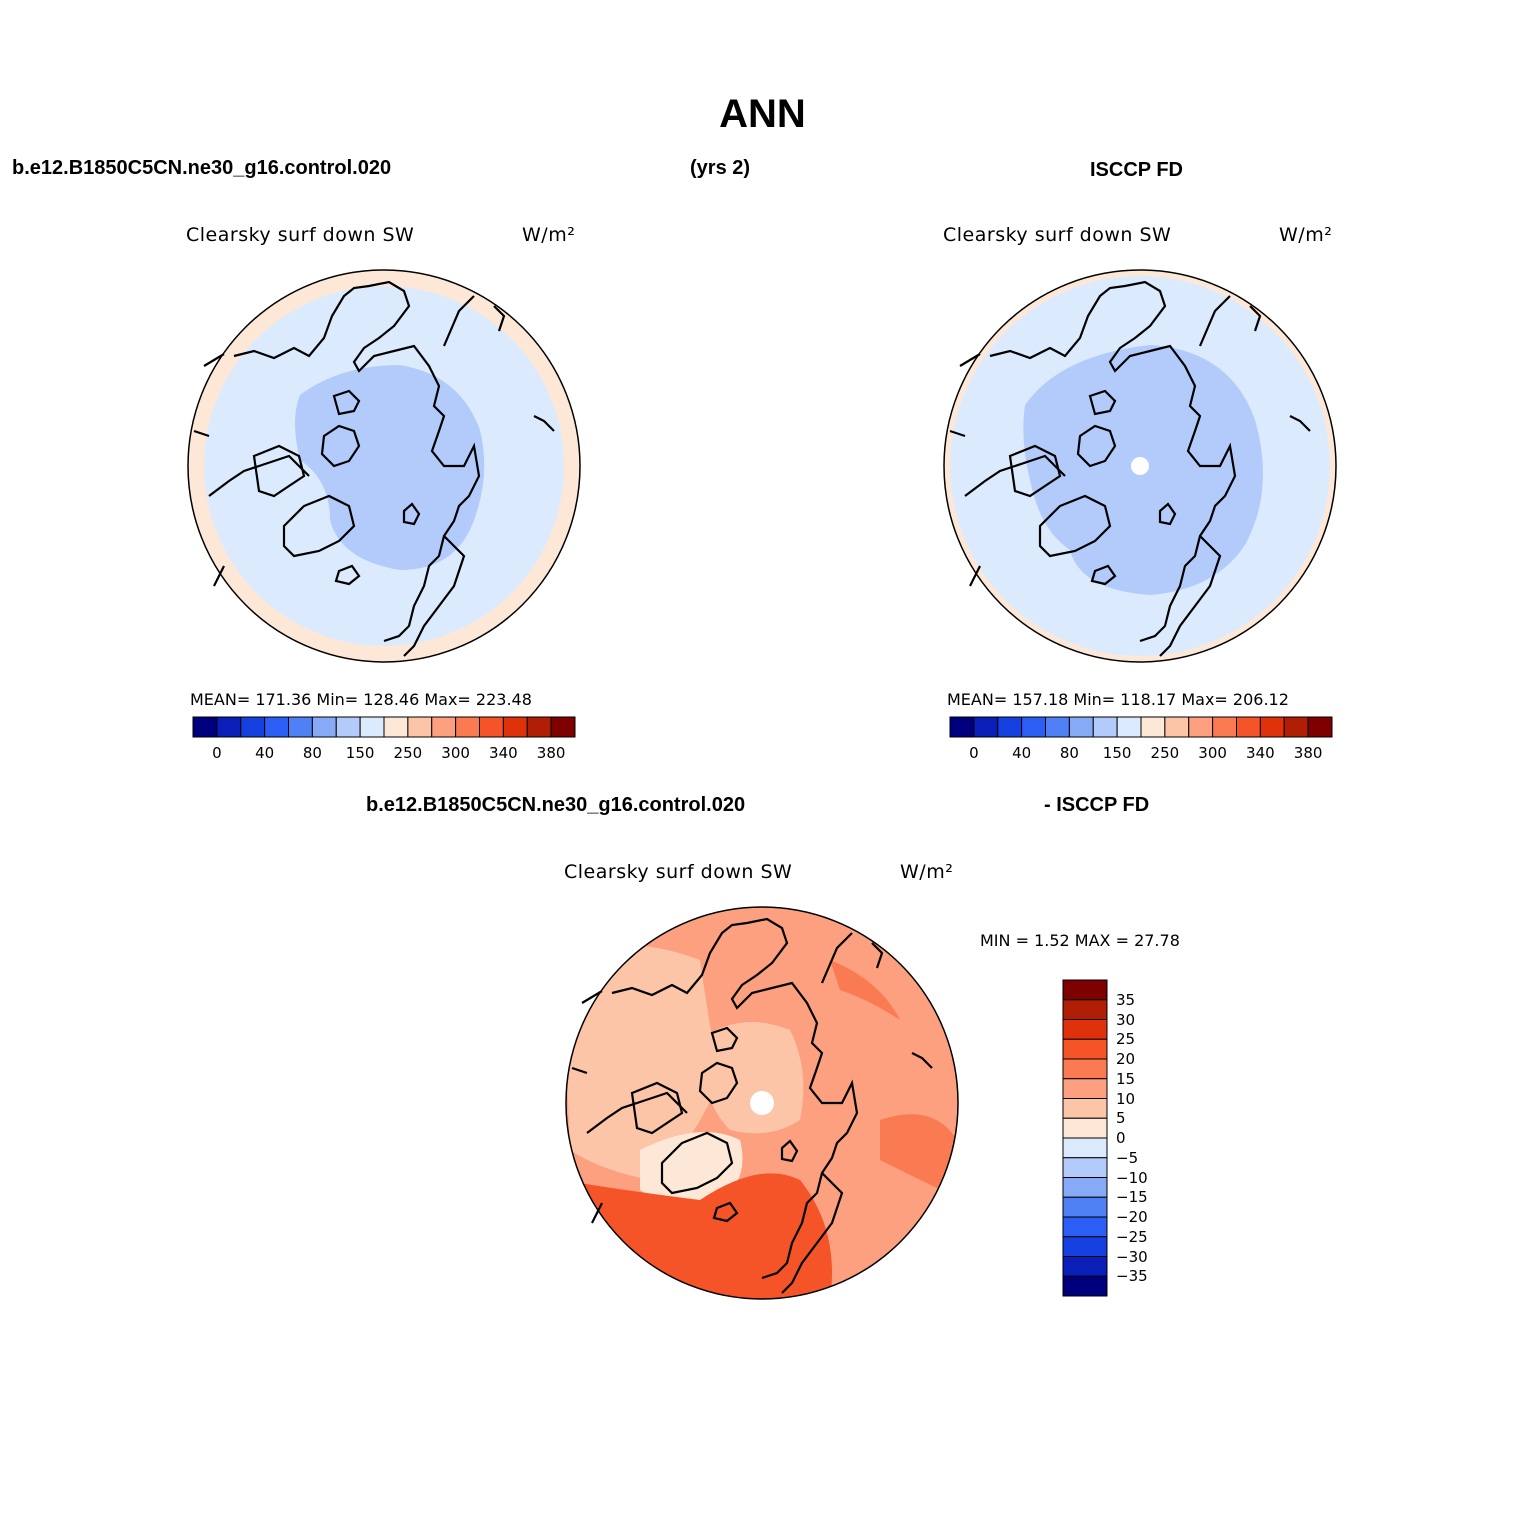  What do you see at coordinates (720, 168) in the screenshot?
I see `years-header: (yrs 2)` at bounding box center [720, 168].